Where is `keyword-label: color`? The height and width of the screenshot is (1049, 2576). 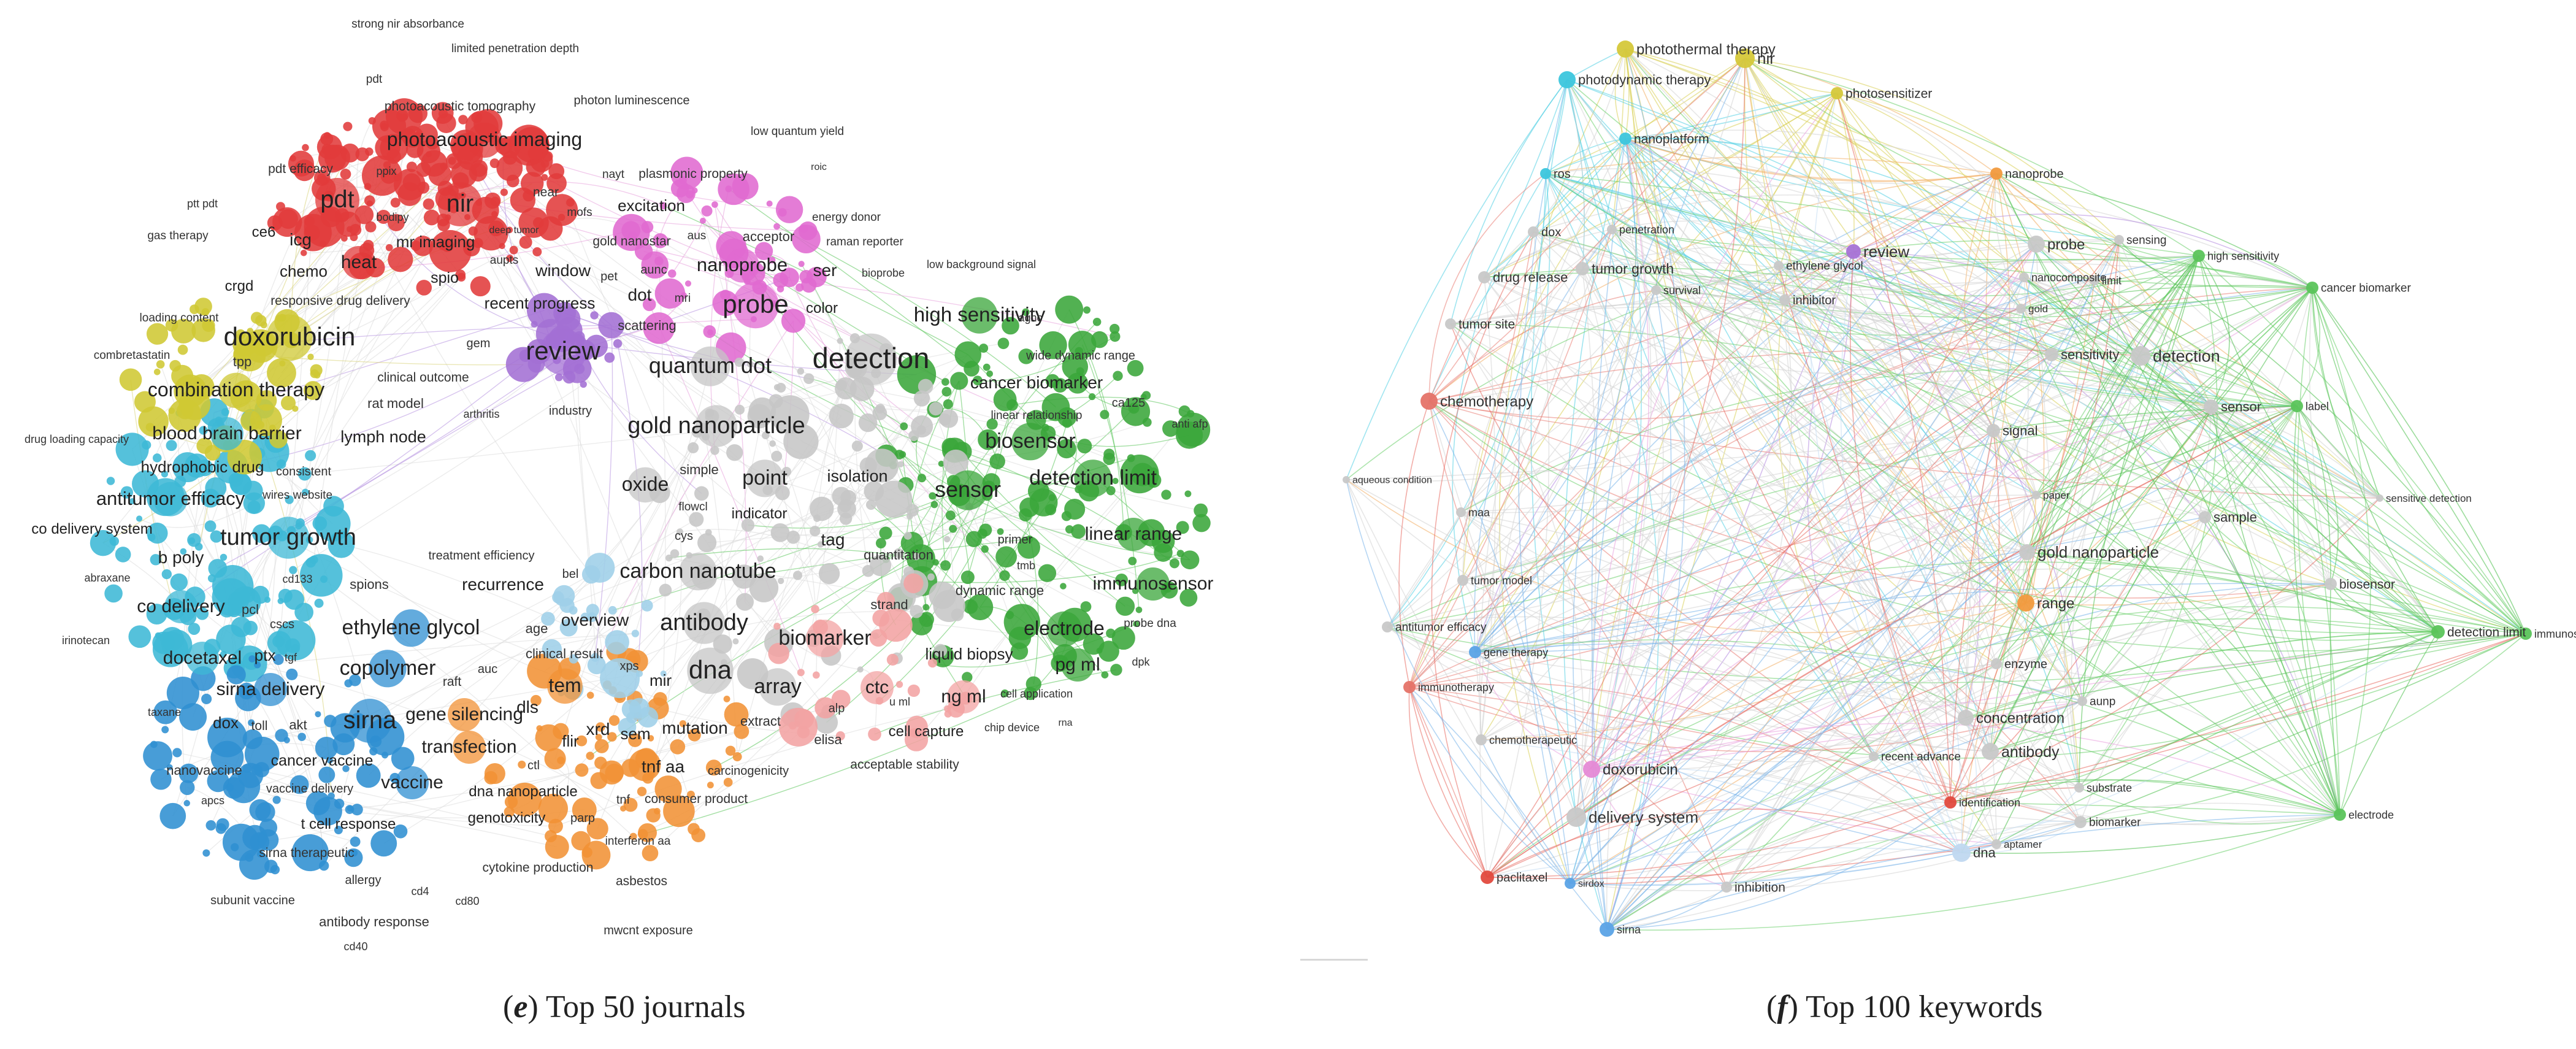 keyword-label: color is located at coordinates (822, 308).